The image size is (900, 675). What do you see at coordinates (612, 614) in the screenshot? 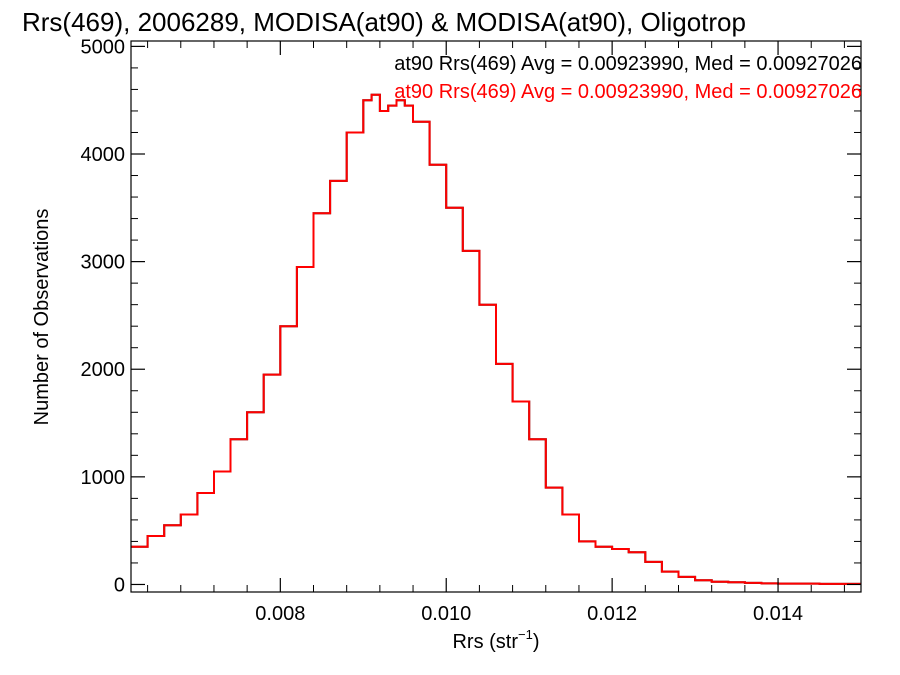
I see `x-tick-label: 0.012` at bounding box center [612, 614].